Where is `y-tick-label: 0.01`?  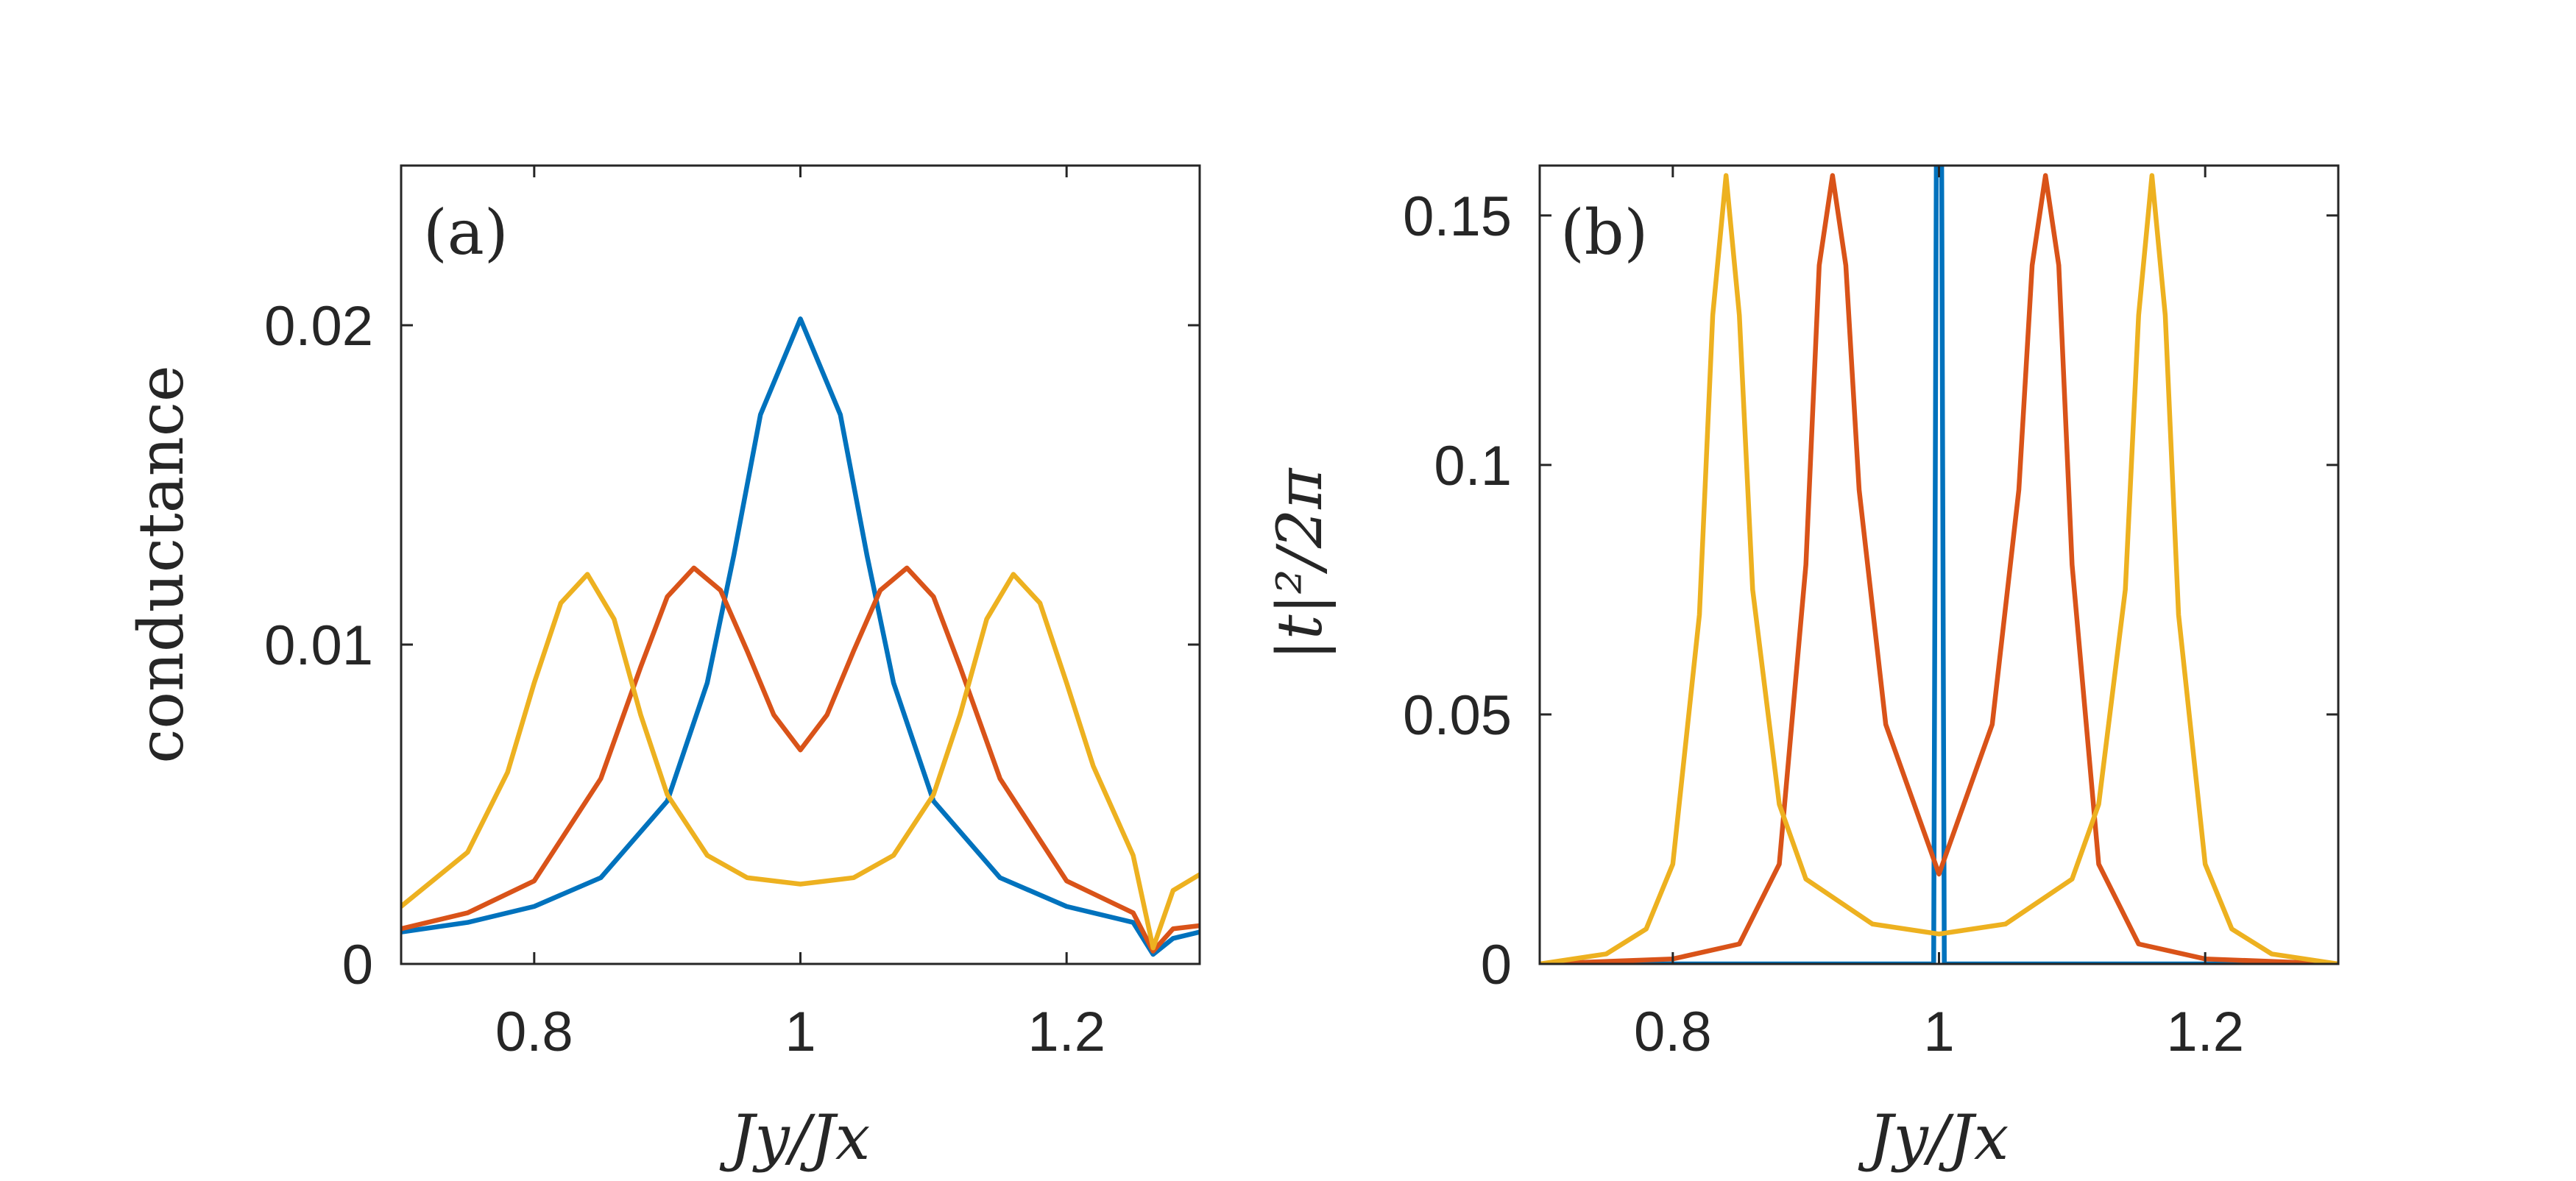
y-tick-label: 0.01 is located at coordinates (318, 645).